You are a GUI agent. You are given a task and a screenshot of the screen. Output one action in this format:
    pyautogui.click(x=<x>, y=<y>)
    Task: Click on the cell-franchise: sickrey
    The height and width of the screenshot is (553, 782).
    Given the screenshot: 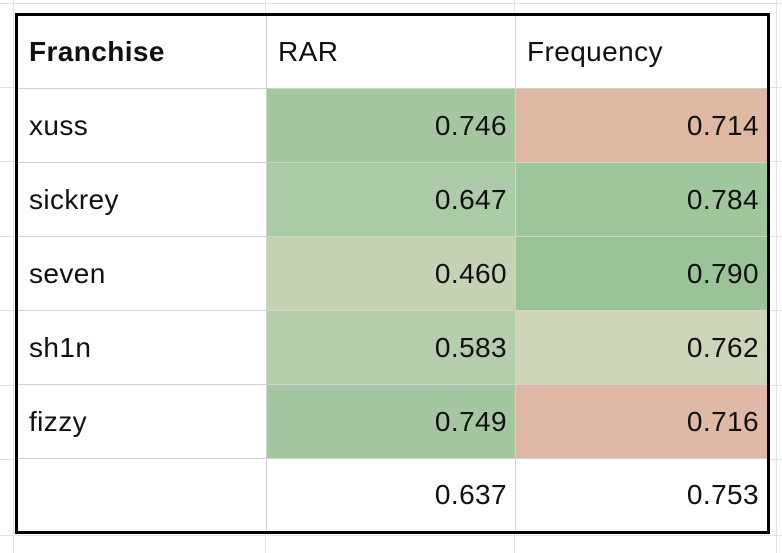 What is the action you would take?
    pyautogui.click(x=141, y=199)
    